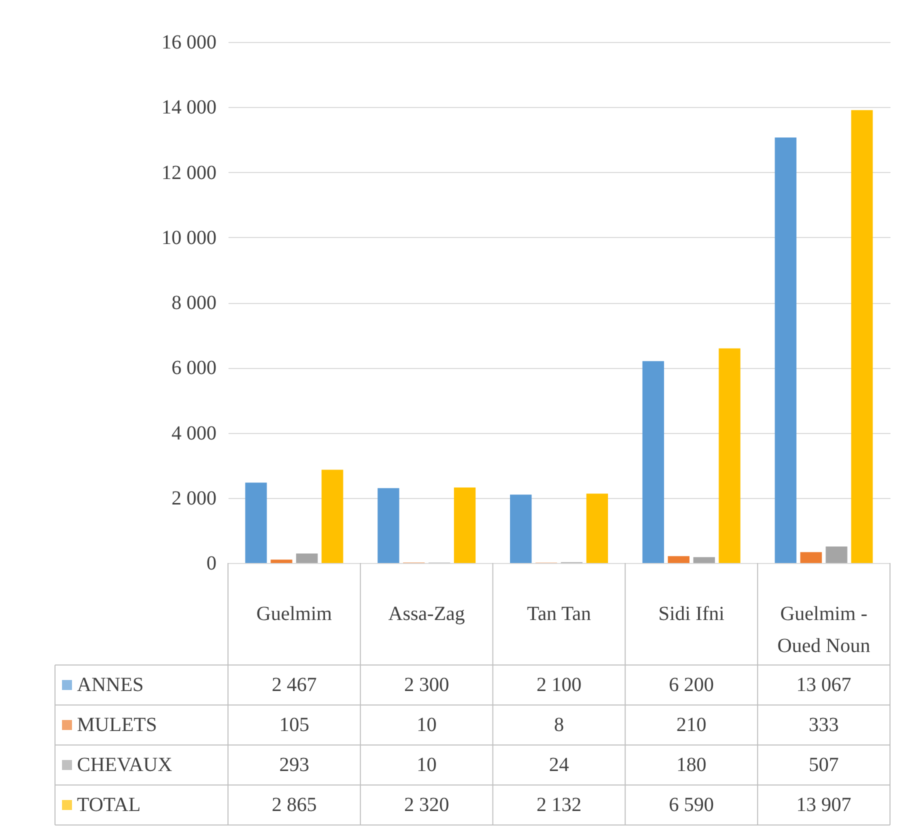 The image size is (907, 830). Describe the element at coordinates (294, 725) in the screenshot. I see `data-label: 105` at that location.